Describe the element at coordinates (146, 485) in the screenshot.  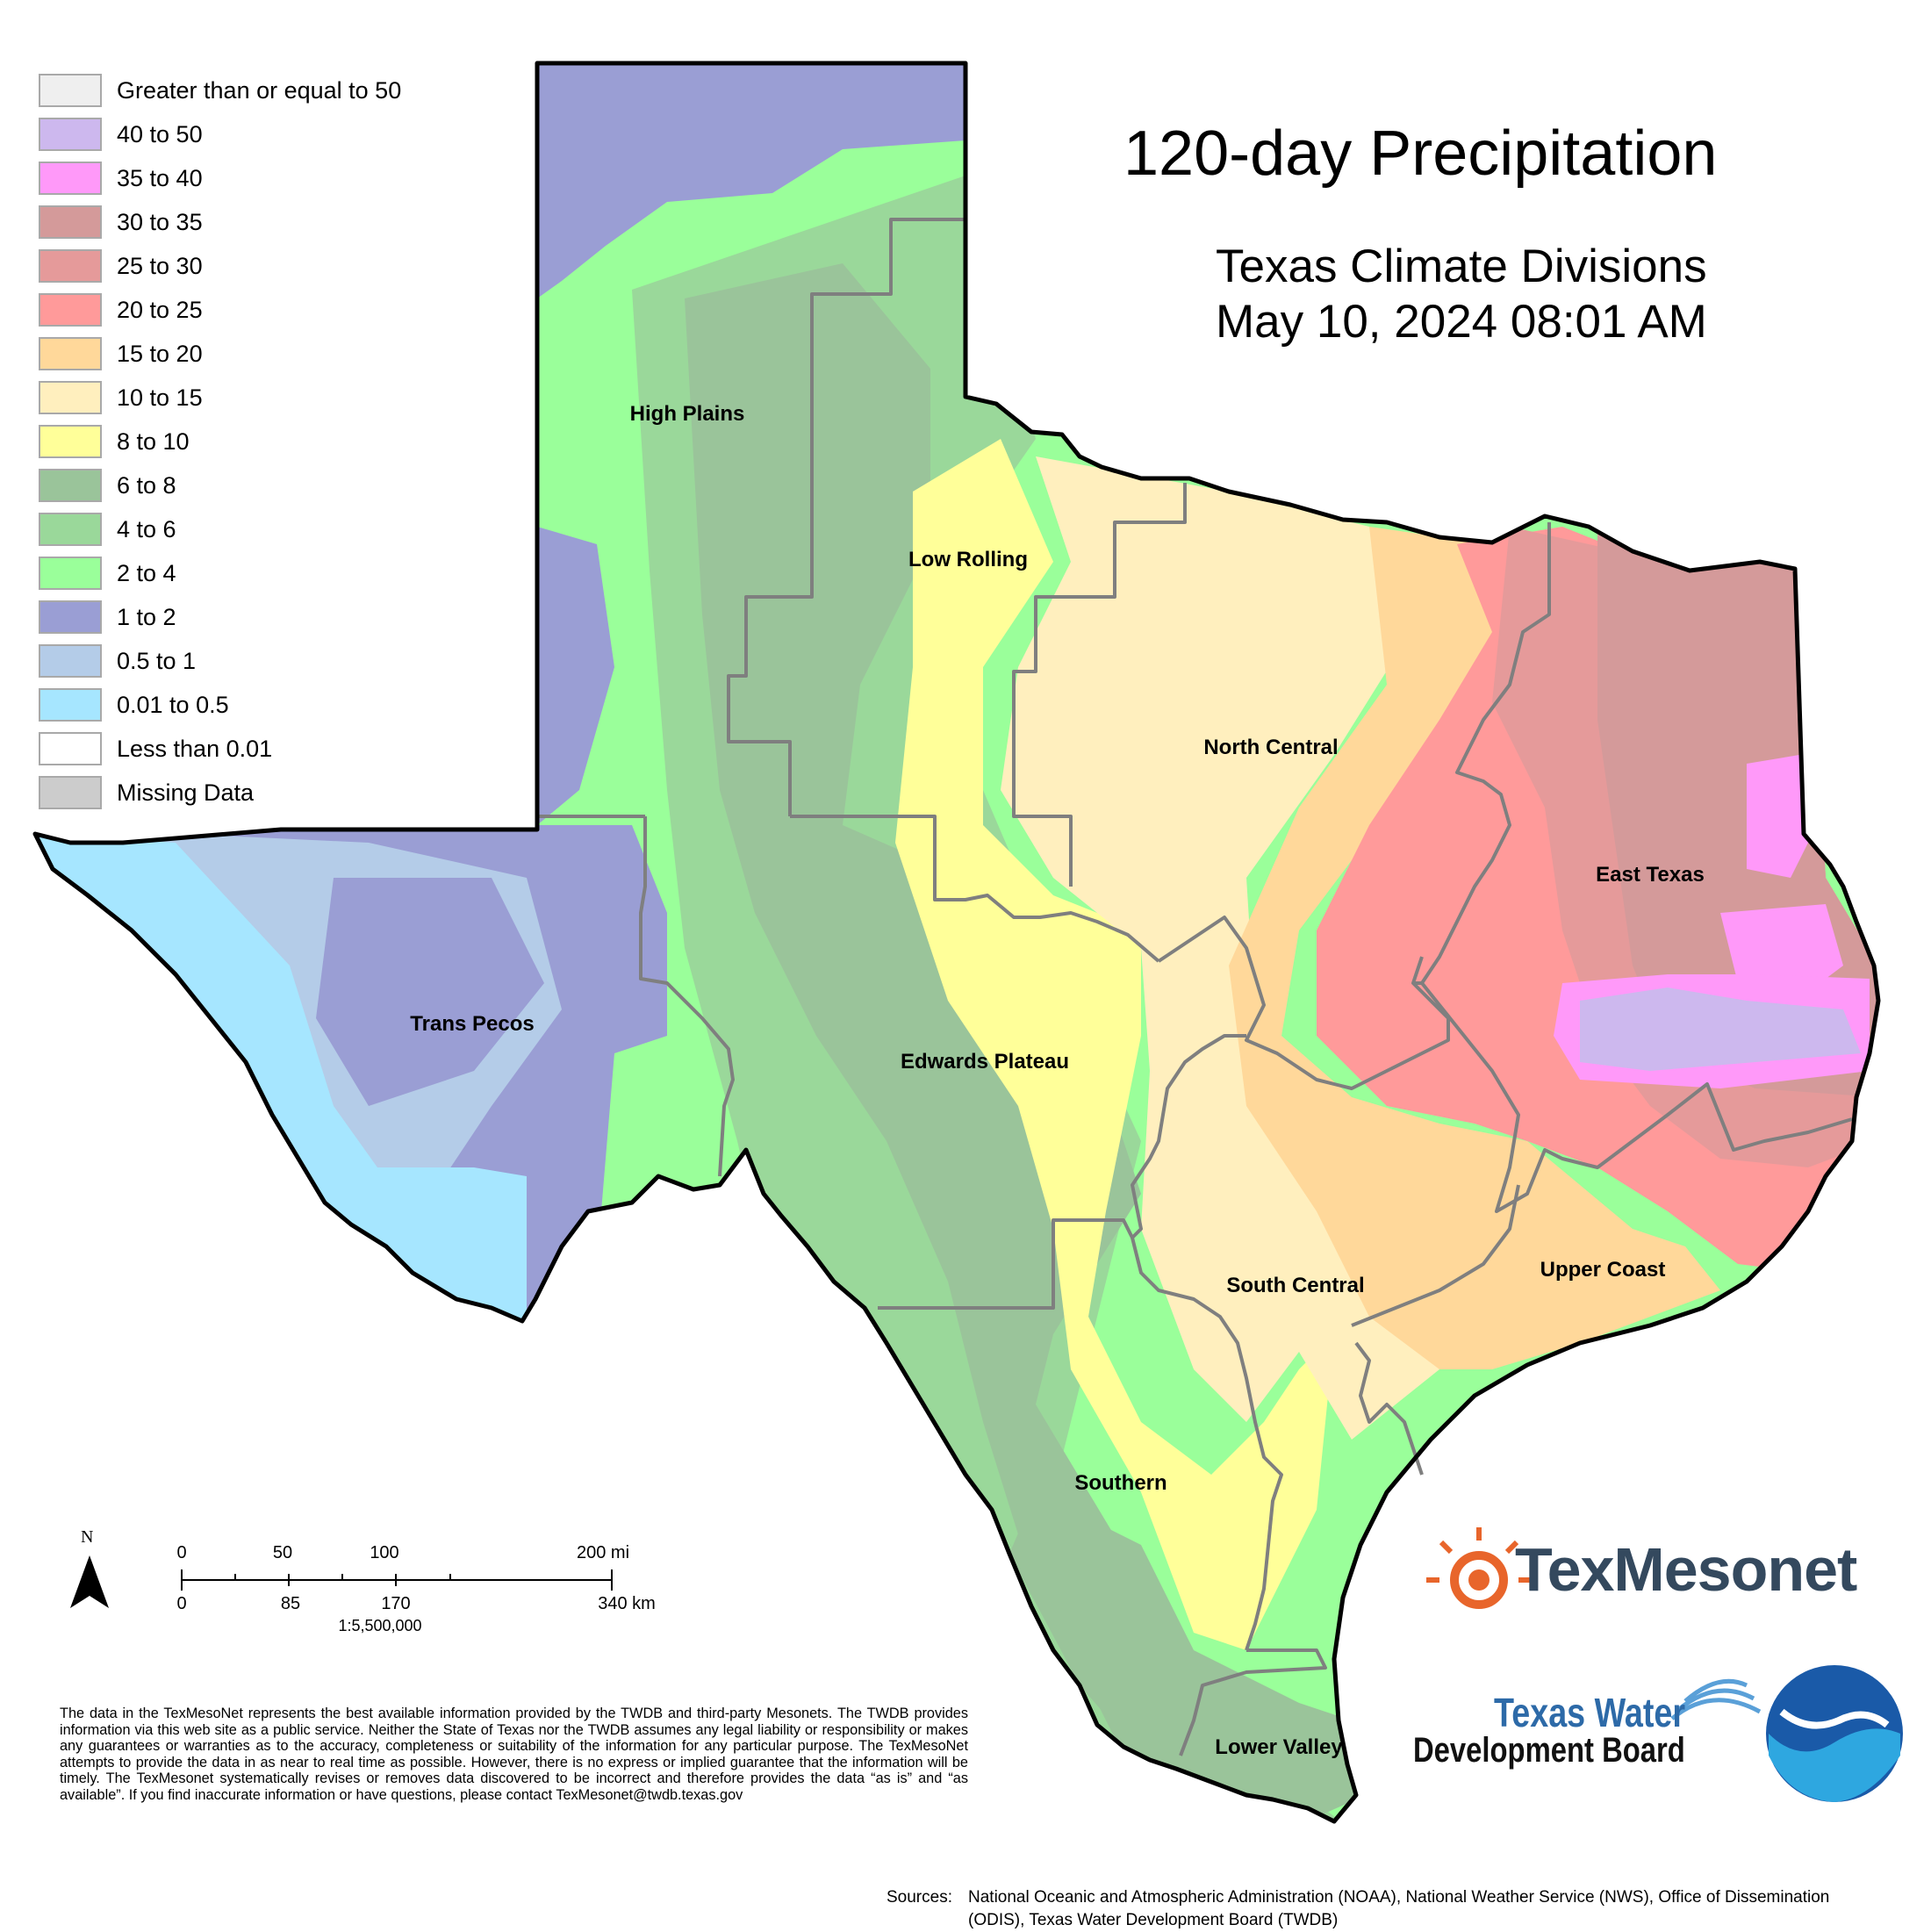
I see `legend-label: 6 to 8` at that location.